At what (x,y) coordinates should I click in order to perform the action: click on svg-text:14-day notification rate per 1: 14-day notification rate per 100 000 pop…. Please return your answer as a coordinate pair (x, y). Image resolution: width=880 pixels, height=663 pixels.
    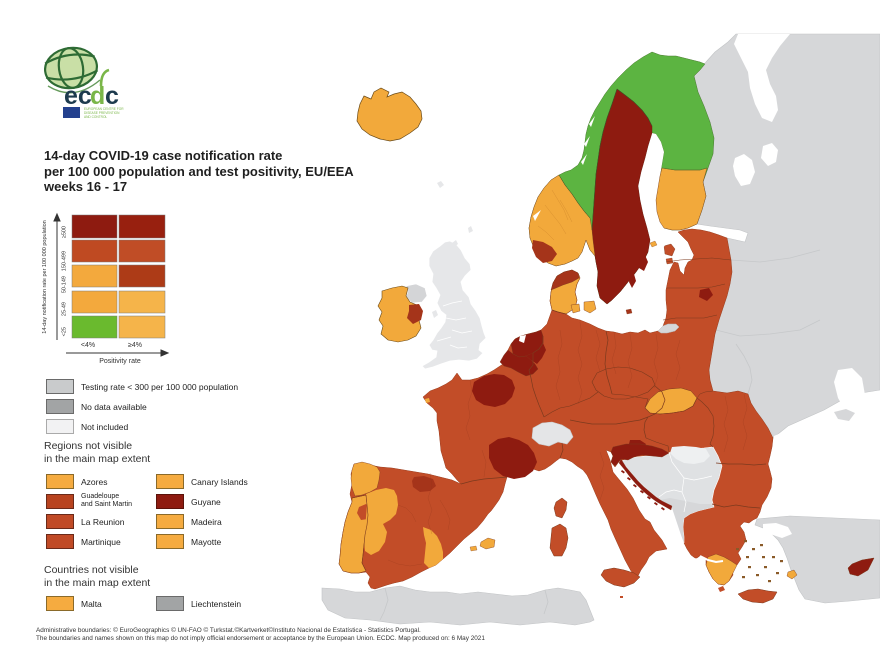
    Looking at the image, I should click on (45, 276).